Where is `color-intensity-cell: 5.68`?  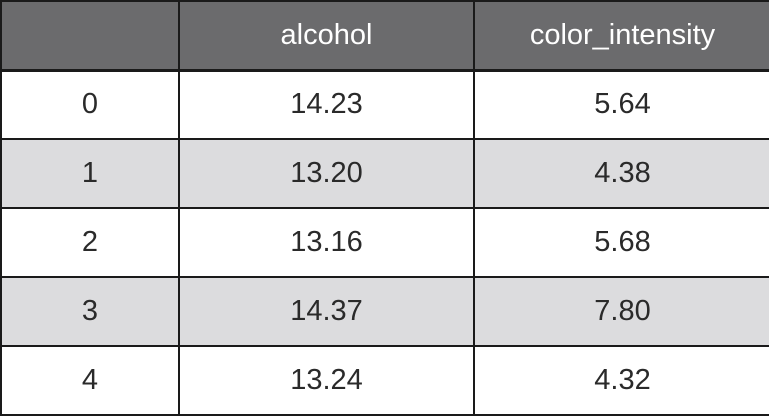 color-intensity-cell: 5.68 is located at coordinates (621, 243).